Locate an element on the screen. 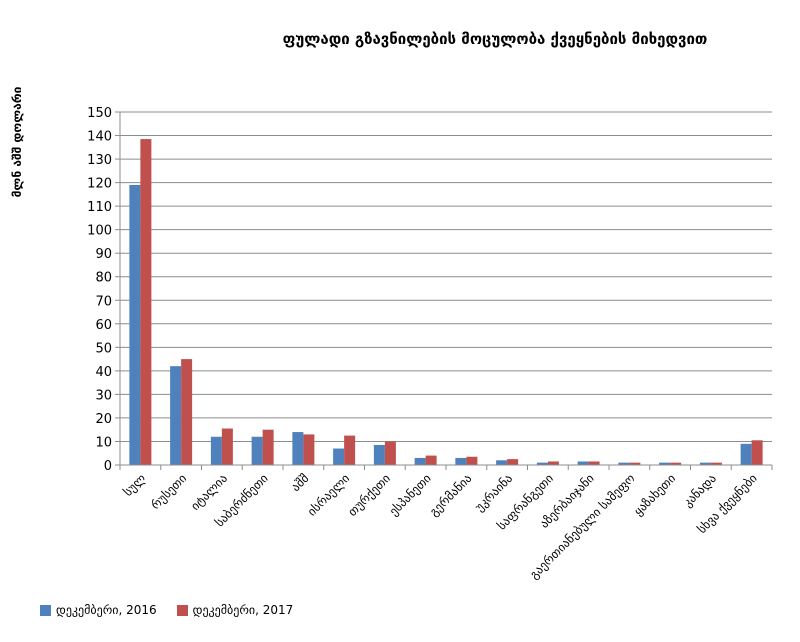  y-tick-label: 130 is located at coordinates (99, 160).